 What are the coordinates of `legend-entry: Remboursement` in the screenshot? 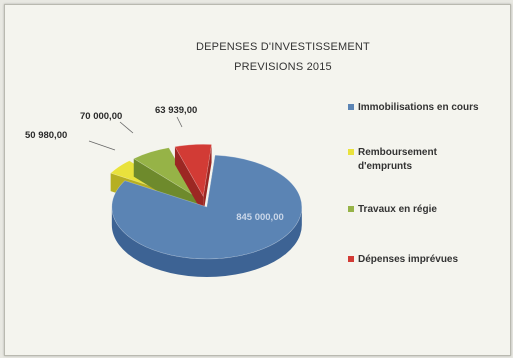 It's located at (398, 152).